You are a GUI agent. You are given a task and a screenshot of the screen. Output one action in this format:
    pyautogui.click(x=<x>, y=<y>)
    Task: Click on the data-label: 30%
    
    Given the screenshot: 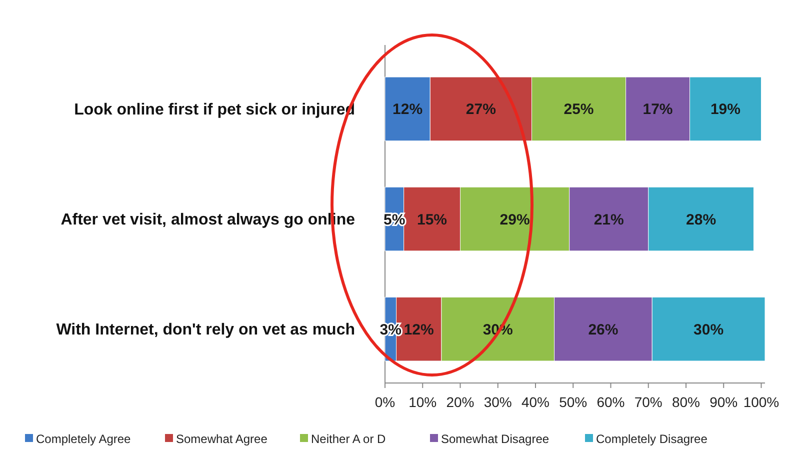 What is the action you would take?
    pyautogui.click(x=709, y=329)
    